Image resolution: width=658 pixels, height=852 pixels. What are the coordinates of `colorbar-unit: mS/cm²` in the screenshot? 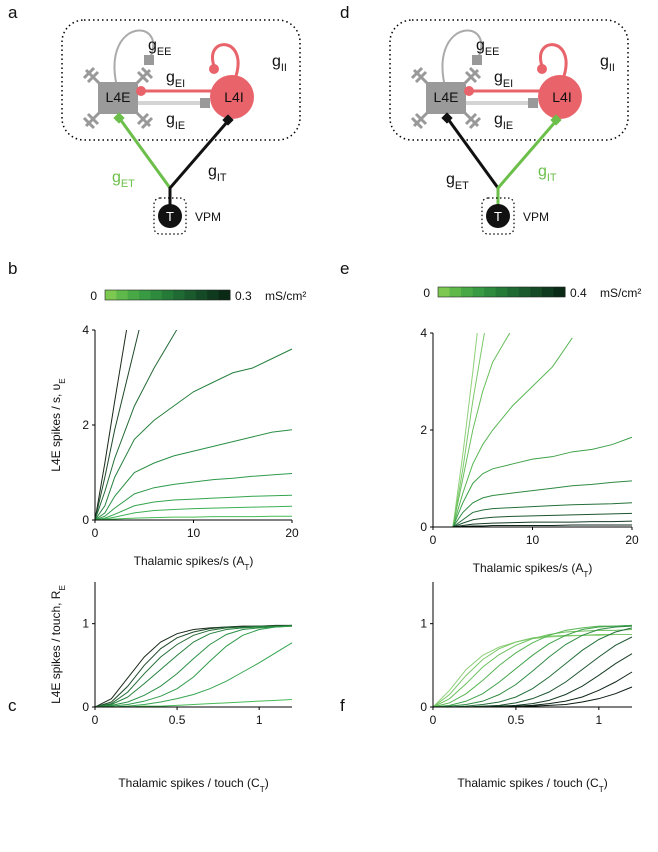 It's located at (285, 296).